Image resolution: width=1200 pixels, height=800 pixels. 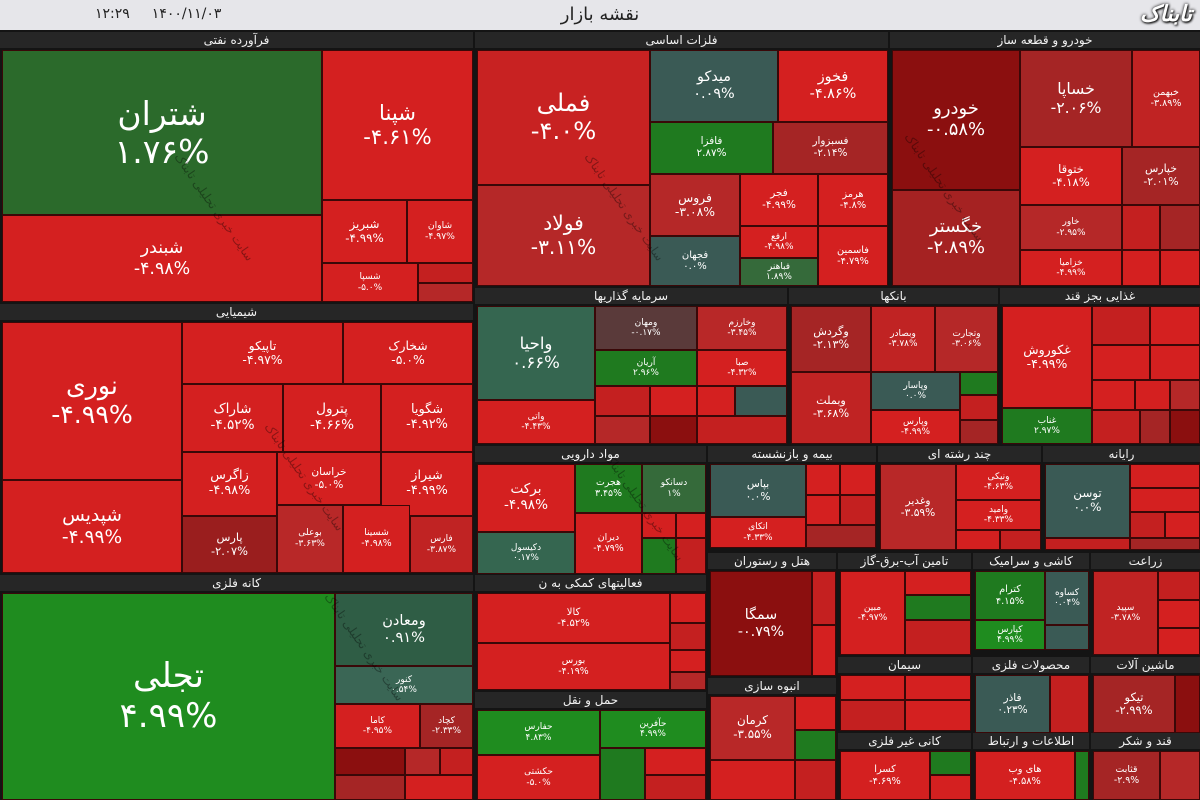 I want to click on stock-name: وپاسار, so click(x=915, y=385).